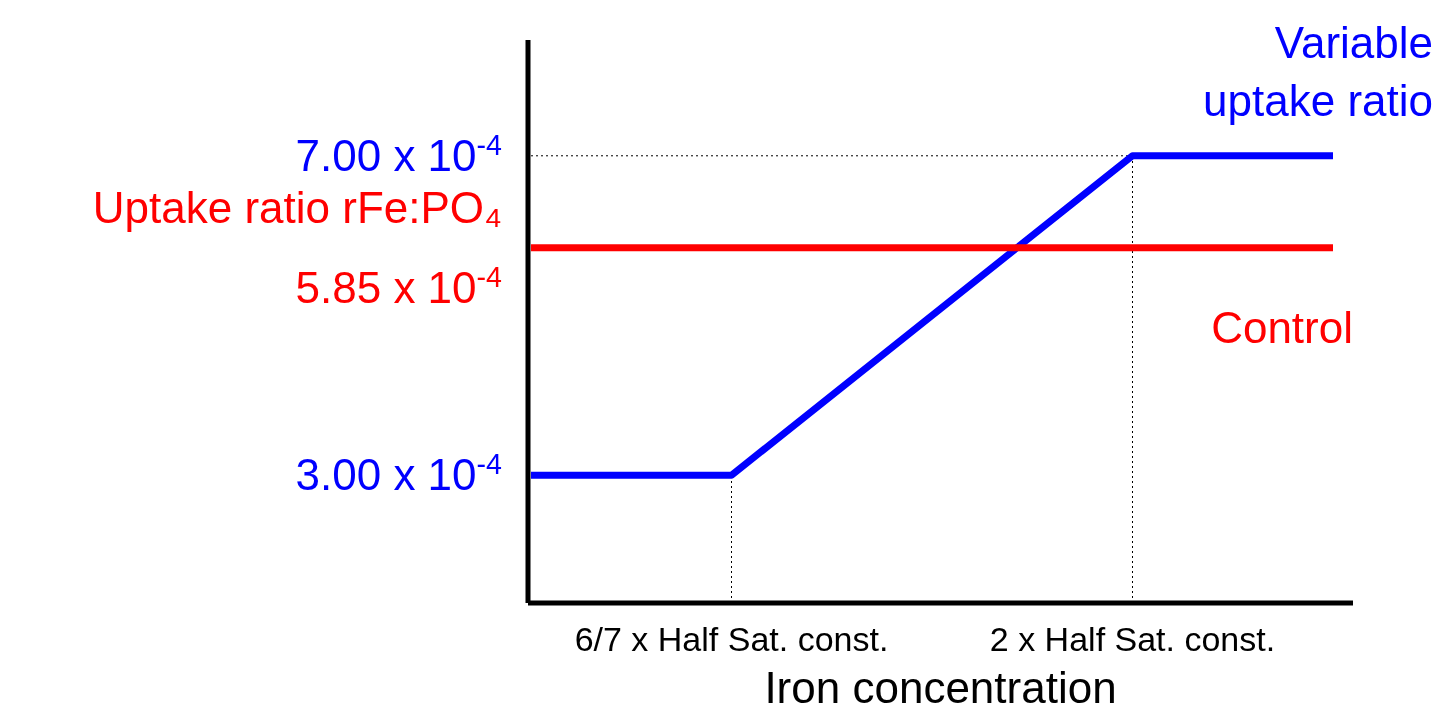 This screenshot has height=719, width=1443. What do you see at coordinates (399, 154) in the screenshot?
I see `y-tick-label: 7.00 x 10$^{-4}$` at bounding box center [399, 154].